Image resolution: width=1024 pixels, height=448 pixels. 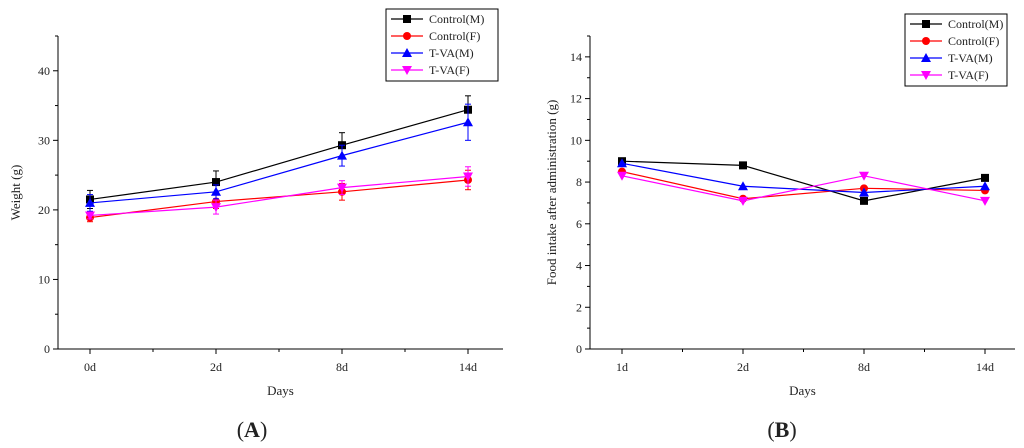 What do you see at coordinates (576, 57) in the screenshot?
I see `y-tick-label: 14` at bounding box center [576, 57].